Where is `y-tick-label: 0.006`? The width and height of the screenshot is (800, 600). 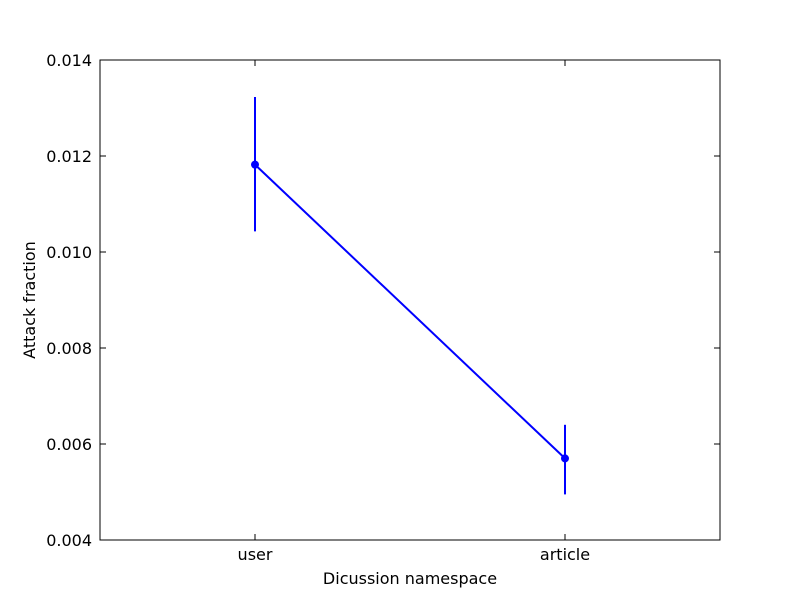 y-tick-label: 0.006 is located at coordinates (69, 444).